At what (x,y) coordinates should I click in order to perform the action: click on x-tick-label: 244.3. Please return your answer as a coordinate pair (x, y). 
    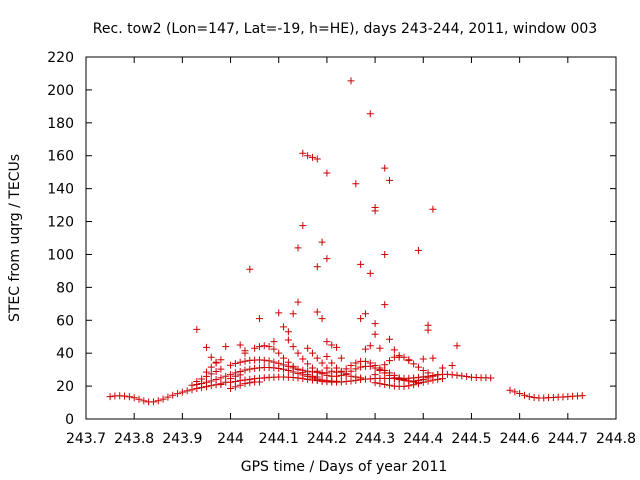
    Looking at the image, I should click on (375, 439).